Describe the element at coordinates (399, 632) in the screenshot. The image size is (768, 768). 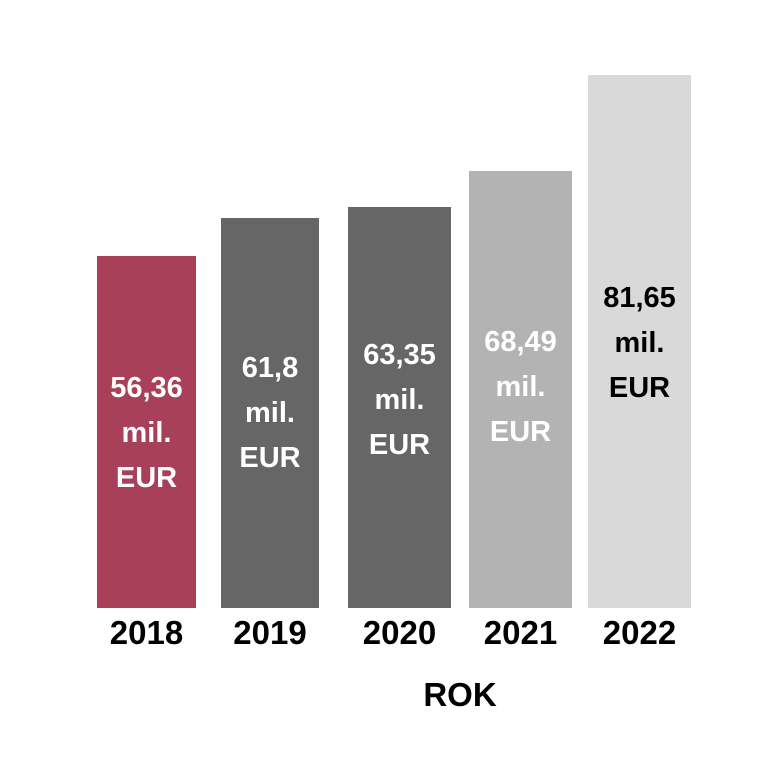
I see `x-tick-label: 2020` at that location.